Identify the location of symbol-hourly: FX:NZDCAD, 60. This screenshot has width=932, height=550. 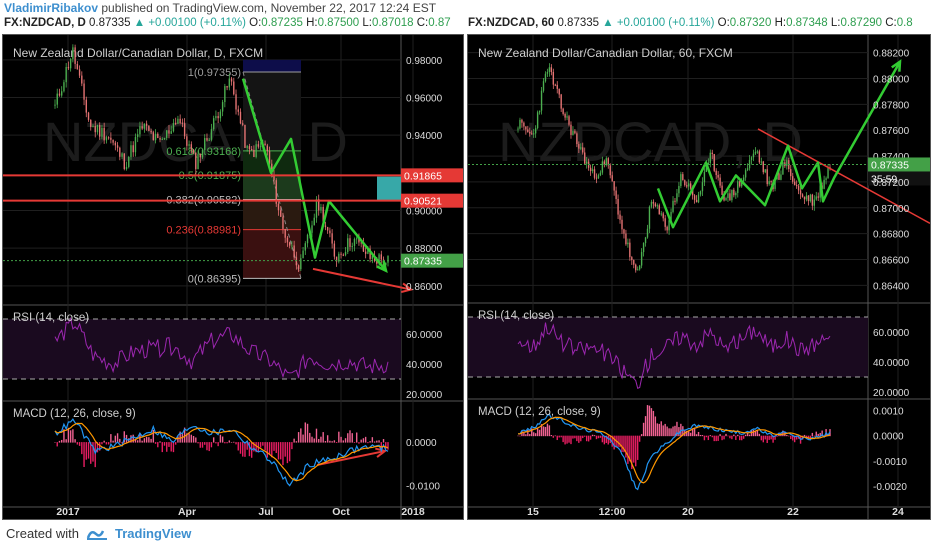
(511, 23).